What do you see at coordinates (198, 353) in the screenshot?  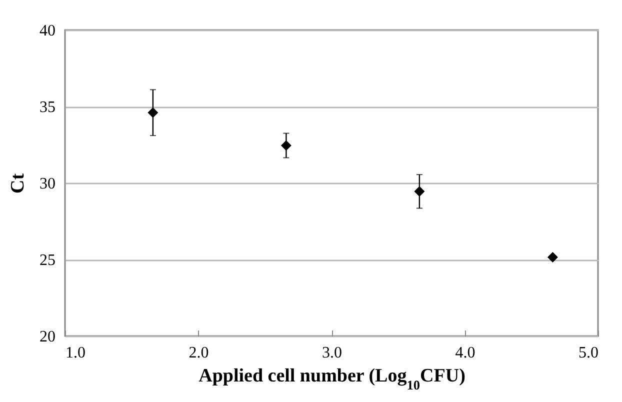 I see `x-tick-label: 2.0` at bounding box center [198, 353].